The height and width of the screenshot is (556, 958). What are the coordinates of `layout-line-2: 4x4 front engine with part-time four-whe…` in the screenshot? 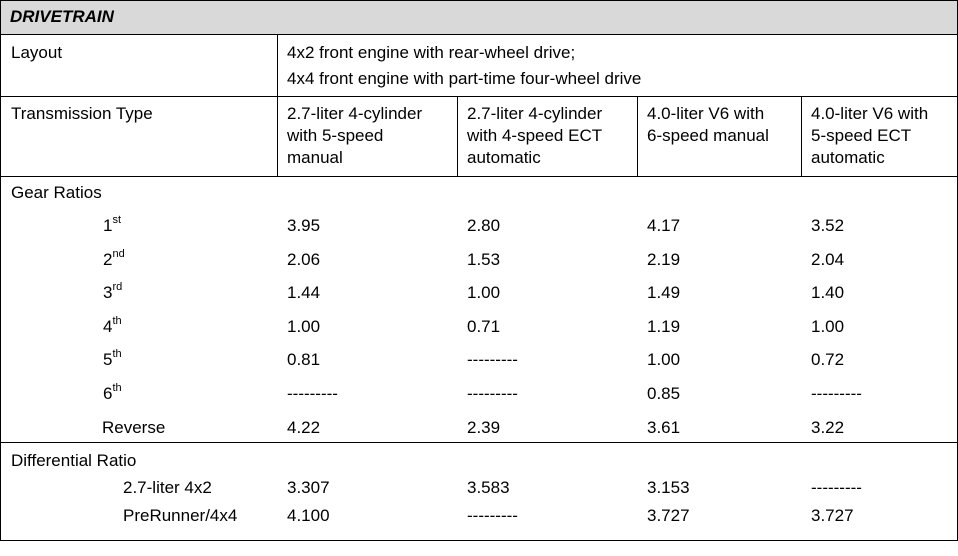 It's located at (464, 78).